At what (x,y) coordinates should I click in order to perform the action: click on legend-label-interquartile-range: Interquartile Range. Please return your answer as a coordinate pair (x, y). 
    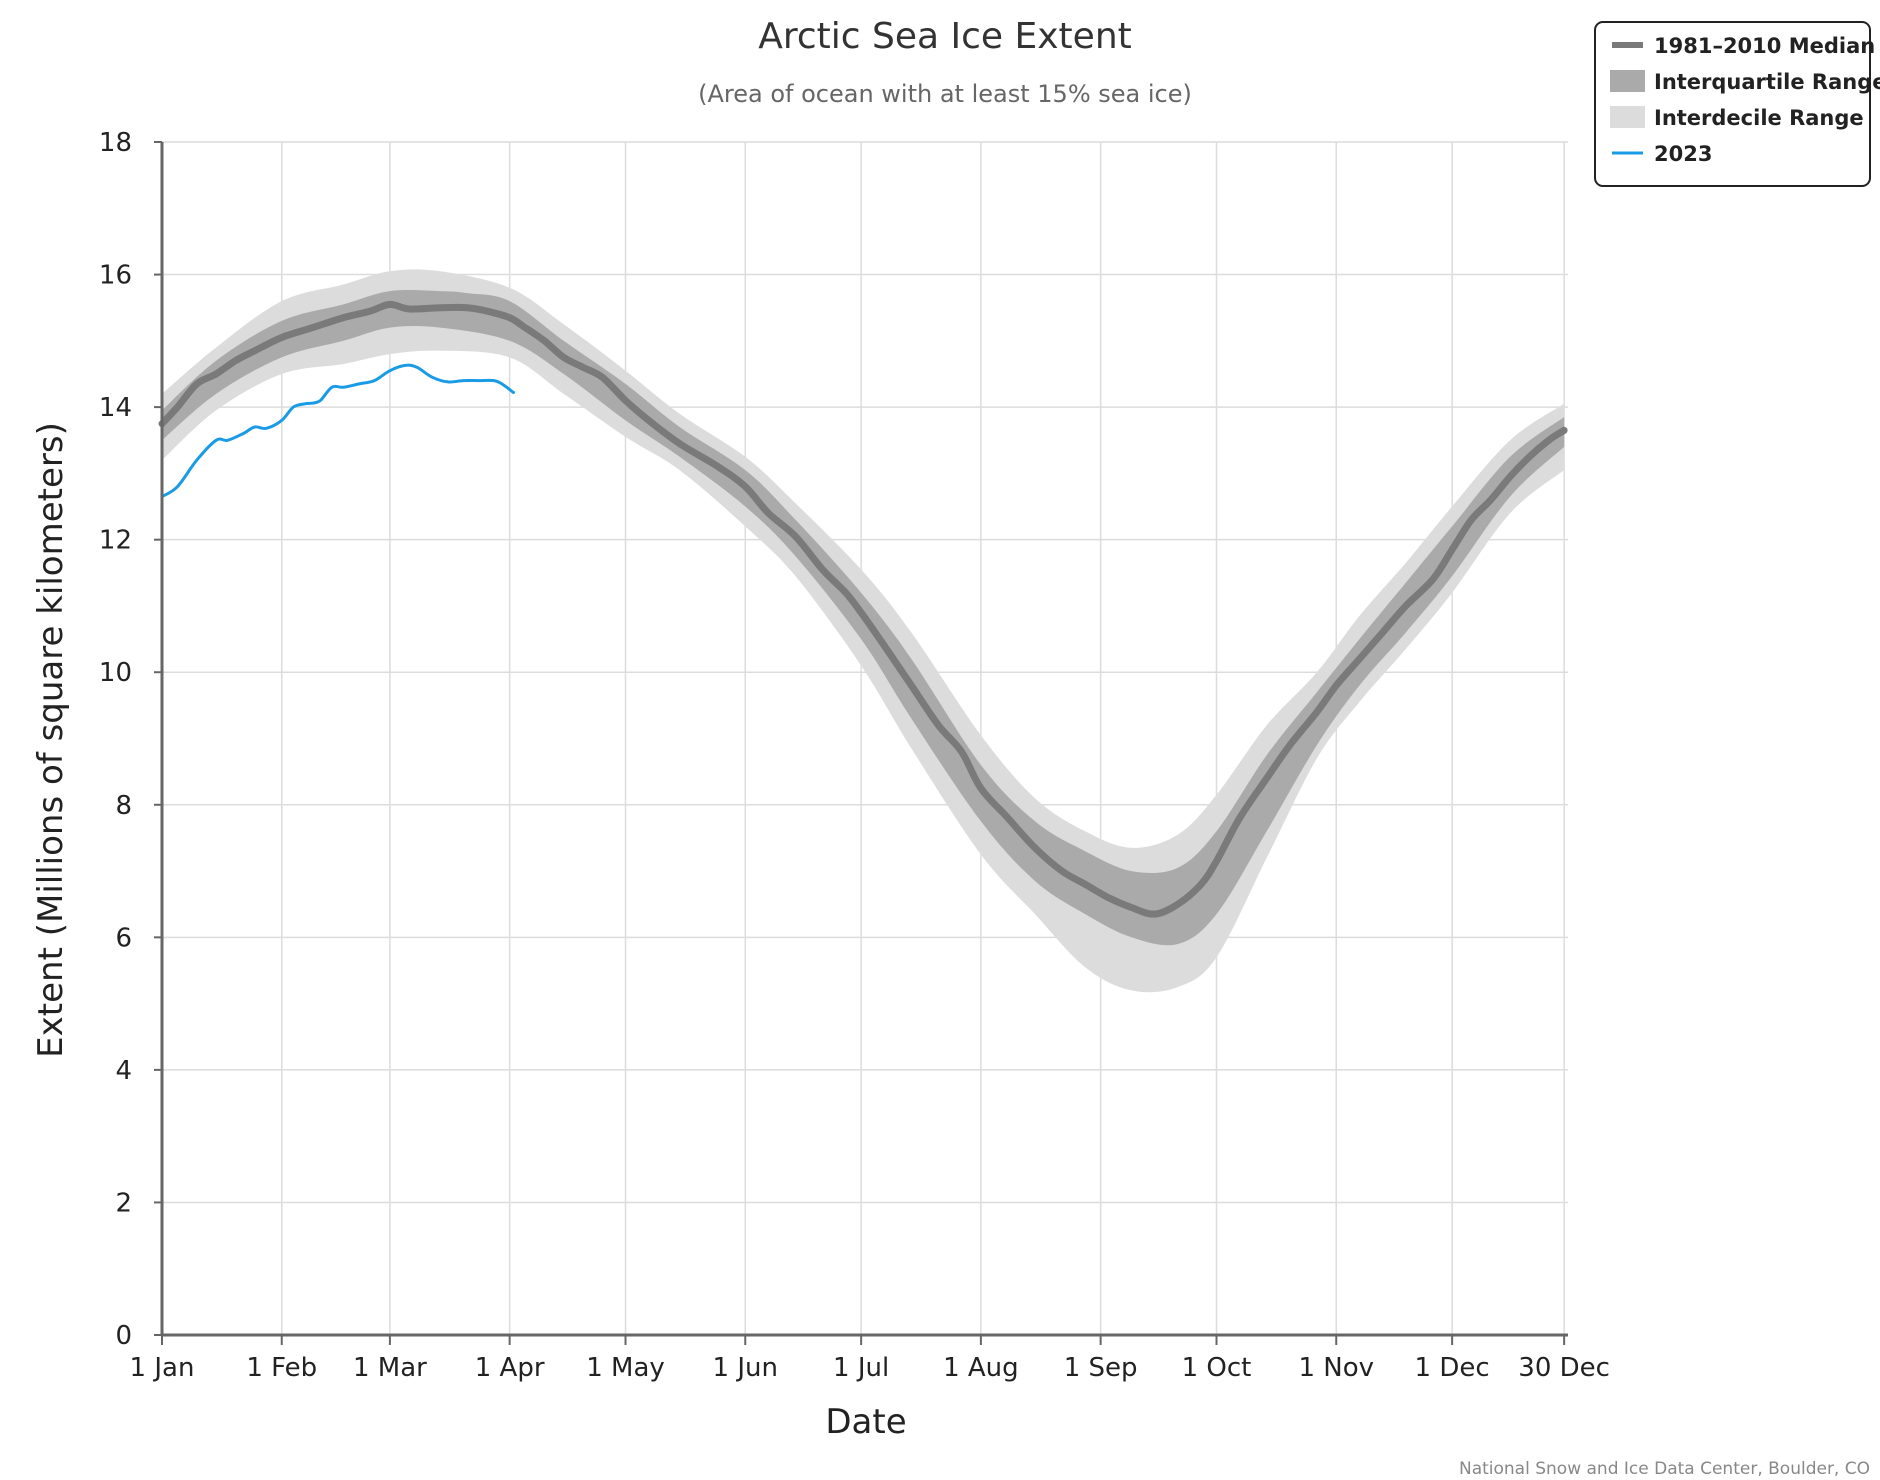
    Looking at the image, I should click on (1767, 82).